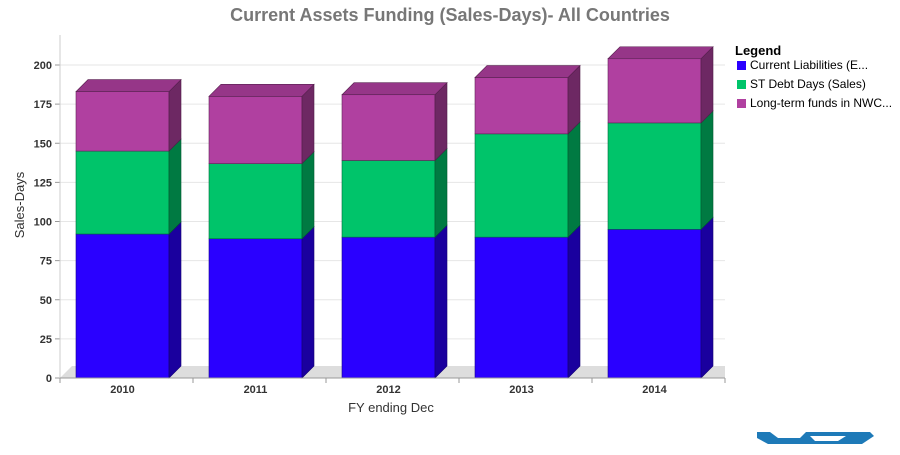 This screenshot has height=455, width=900. Describe the element at coordinates (808, 84) in the screenshot. I see `legend-item-label: ST Debt Days (Sales)` at that location.